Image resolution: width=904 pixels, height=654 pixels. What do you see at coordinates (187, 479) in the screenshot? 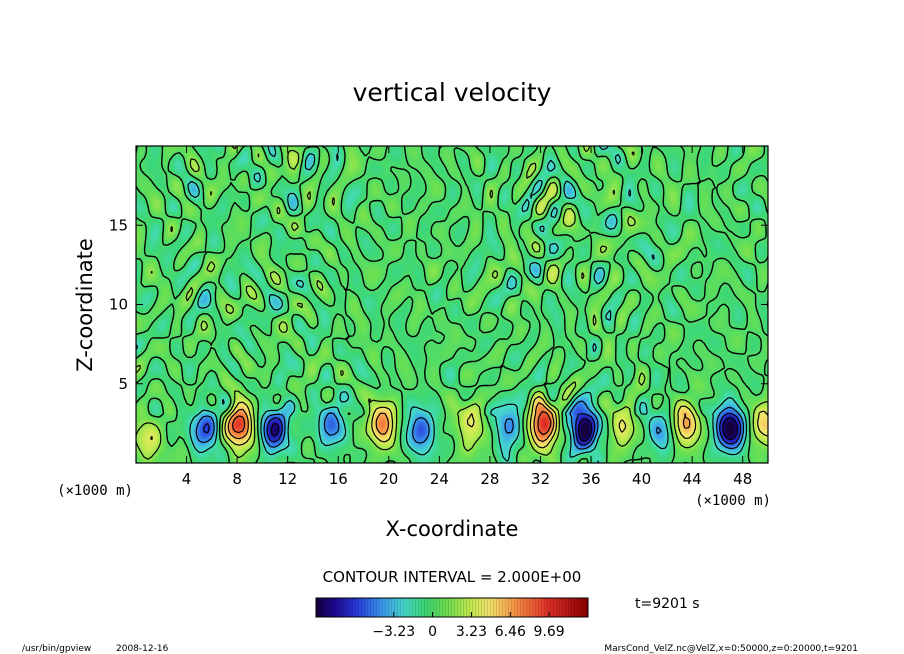
I see `x-tick-label: 4` at bounding box center [187, 479].